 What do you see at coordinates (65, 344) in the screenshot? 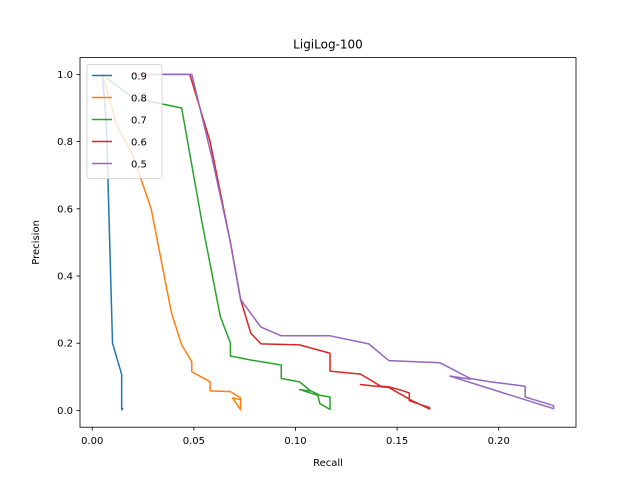
I see `y-tick-label: 0.2` at bounding box center [65, 344].